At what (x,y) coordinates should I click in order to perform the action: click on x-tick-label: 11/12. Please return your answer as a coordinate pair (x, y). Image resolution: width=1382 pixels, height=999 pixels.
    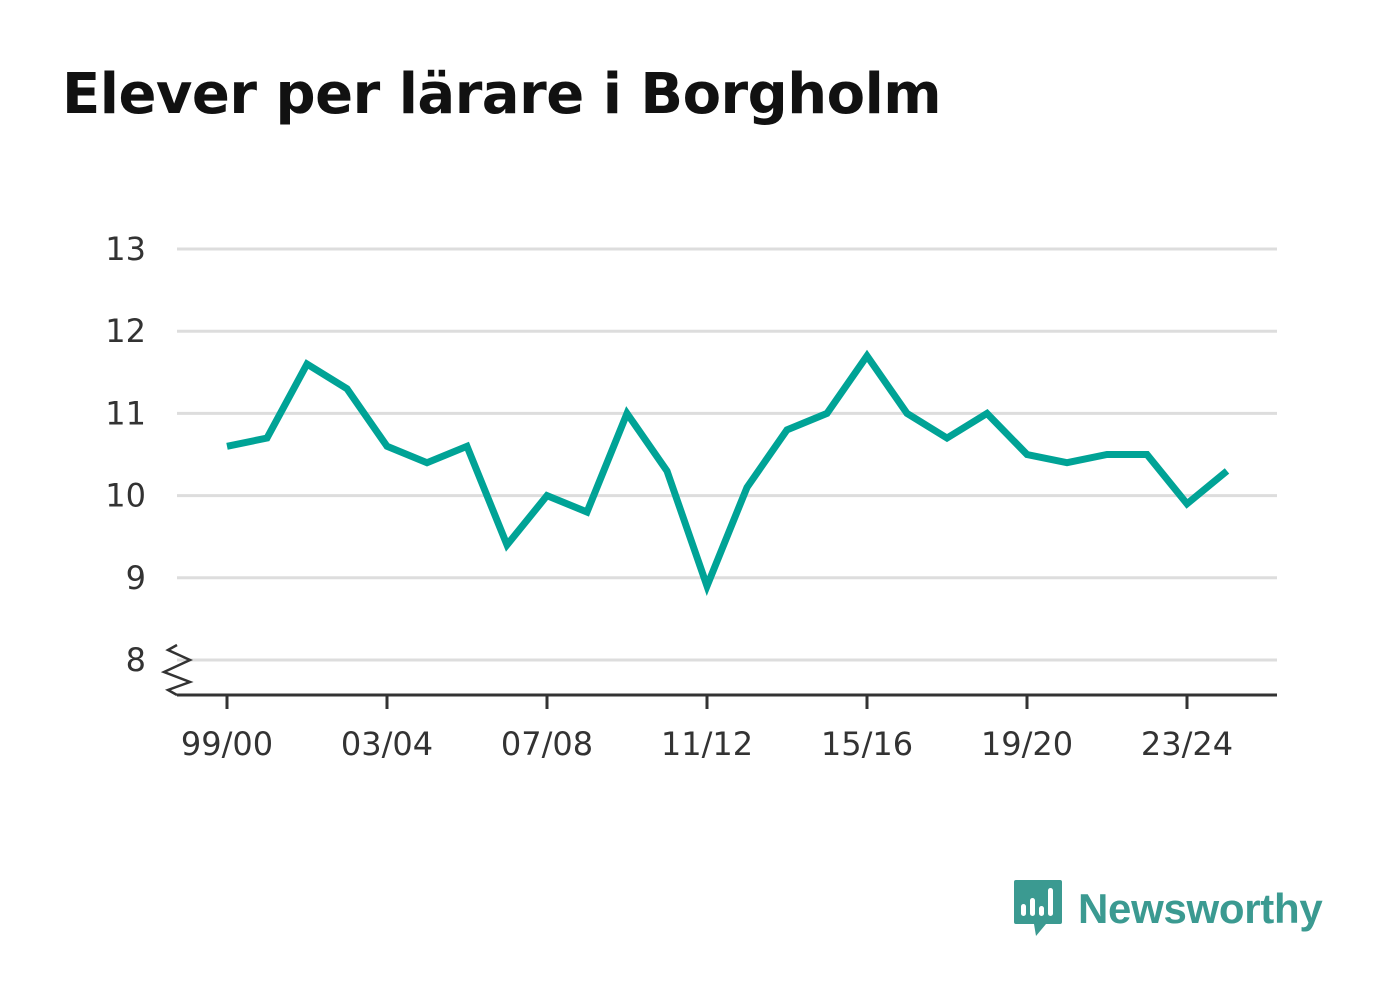
    Looking at the image, I should click on (707, 744).